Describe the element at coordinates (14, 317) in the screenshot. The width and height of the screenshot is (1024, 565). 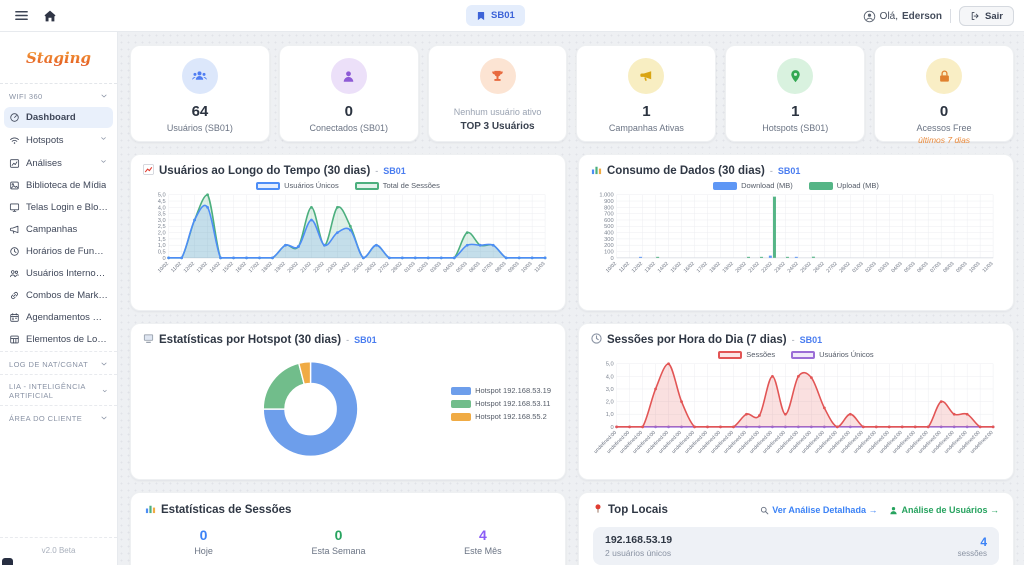
I see `calendar-icon` at that location.